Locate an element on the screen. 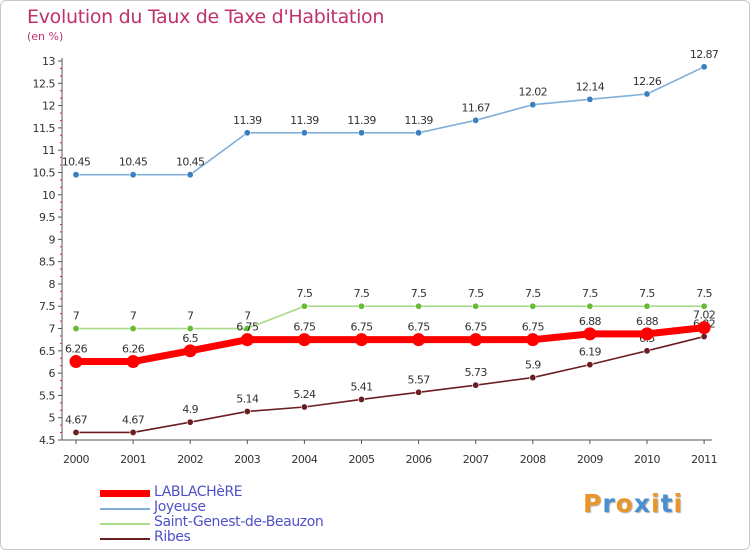  y-tick-label: 7 is located at coordinates (52, 329).